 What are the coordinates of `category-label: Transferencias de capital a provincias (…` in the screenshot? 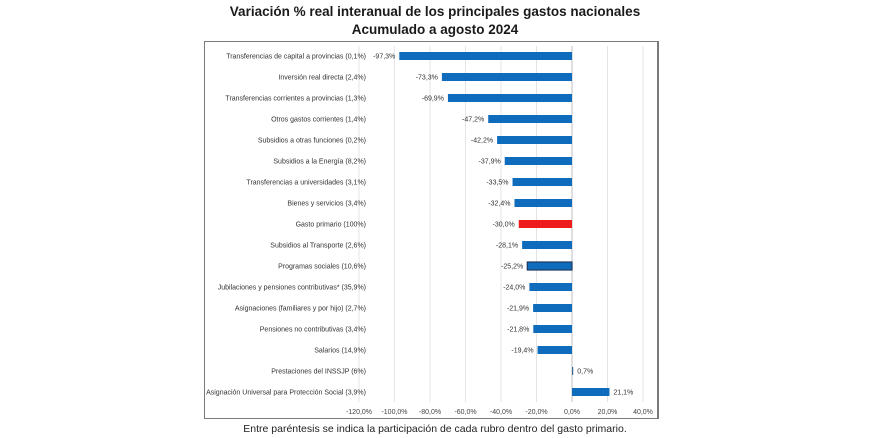 It's located at (296, 57).